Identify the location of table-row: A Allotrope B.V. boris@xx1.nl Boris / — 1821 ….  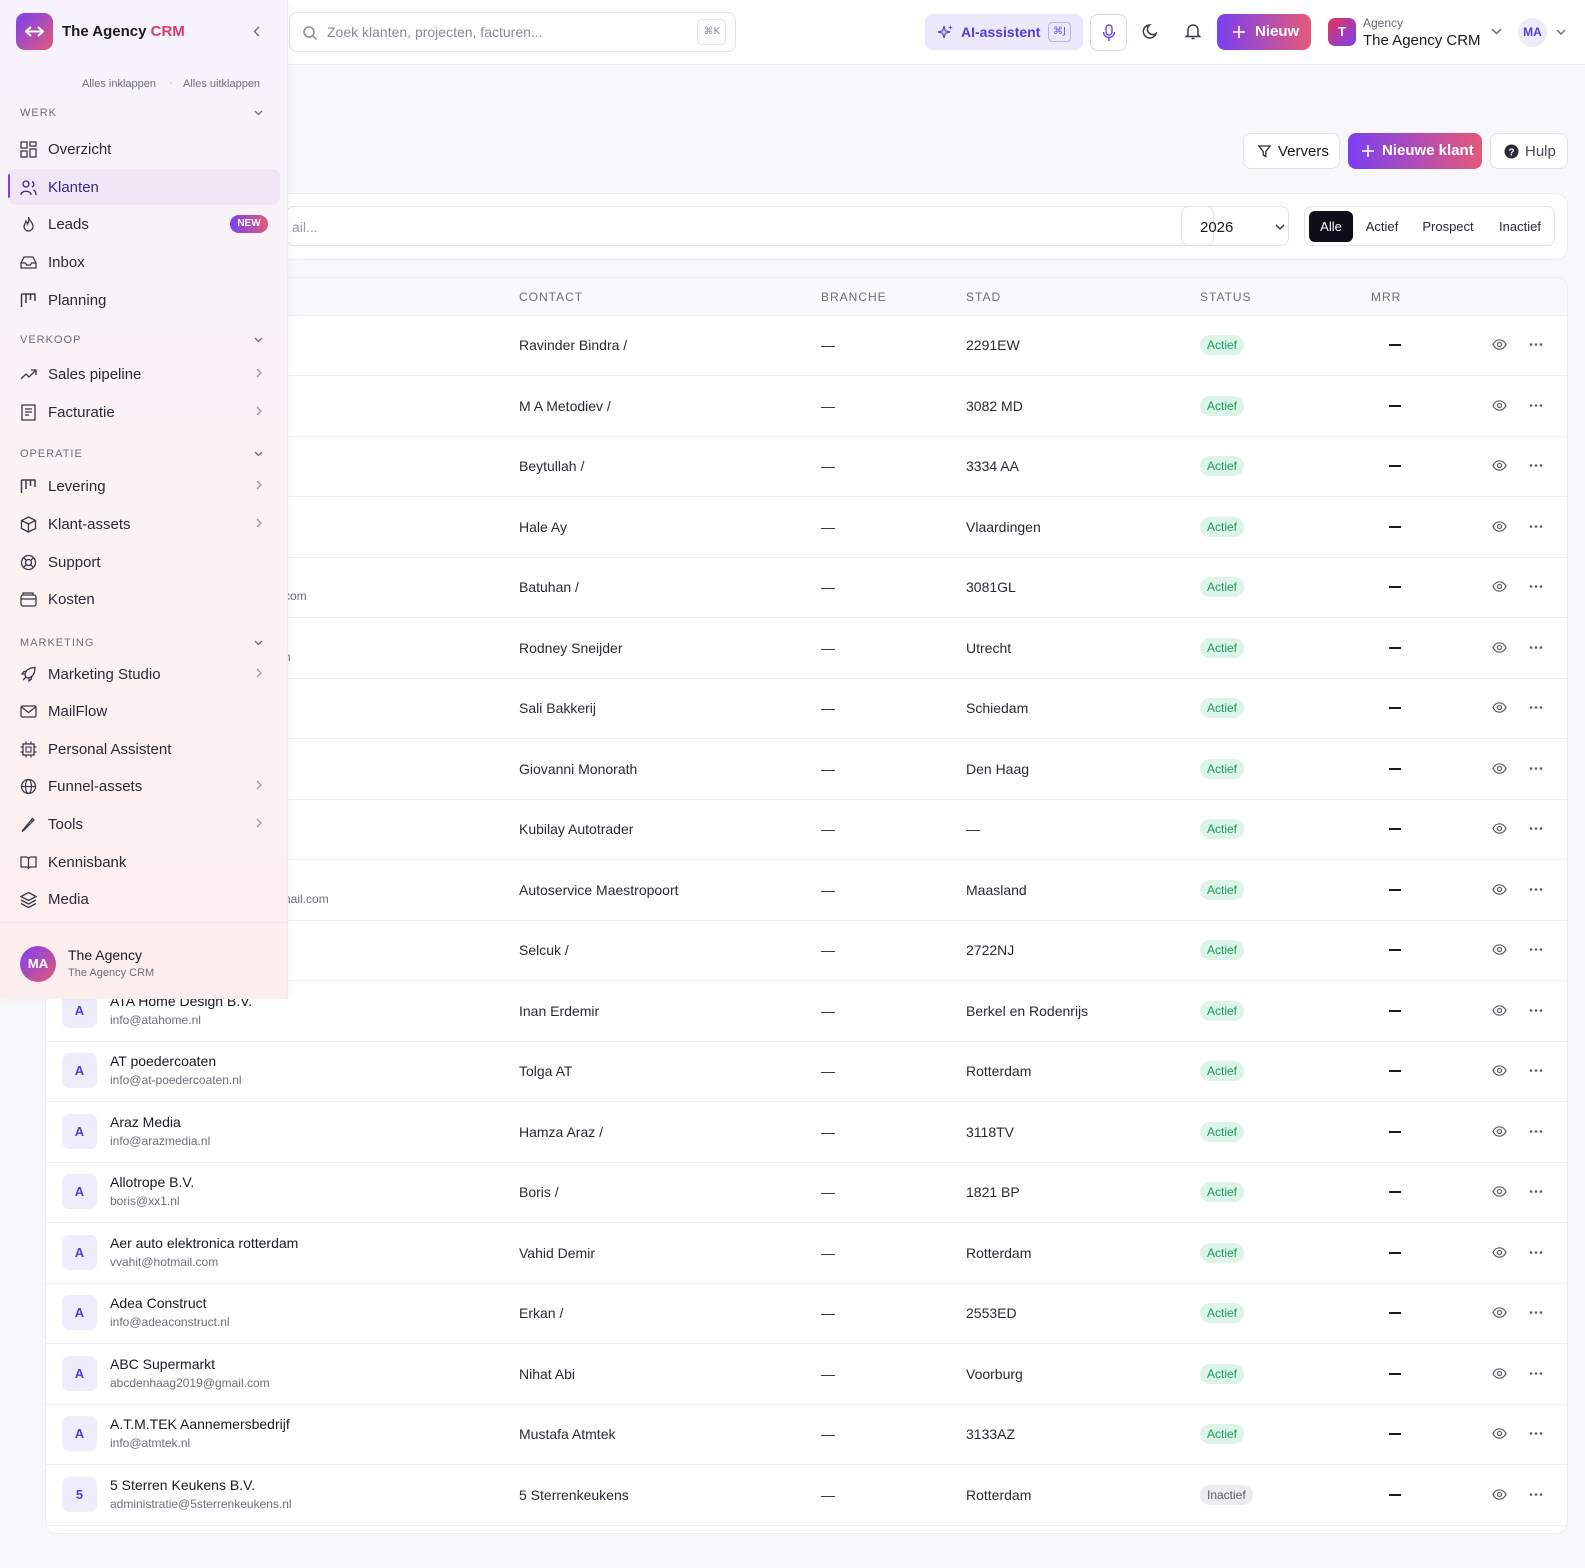
(806, 1192).